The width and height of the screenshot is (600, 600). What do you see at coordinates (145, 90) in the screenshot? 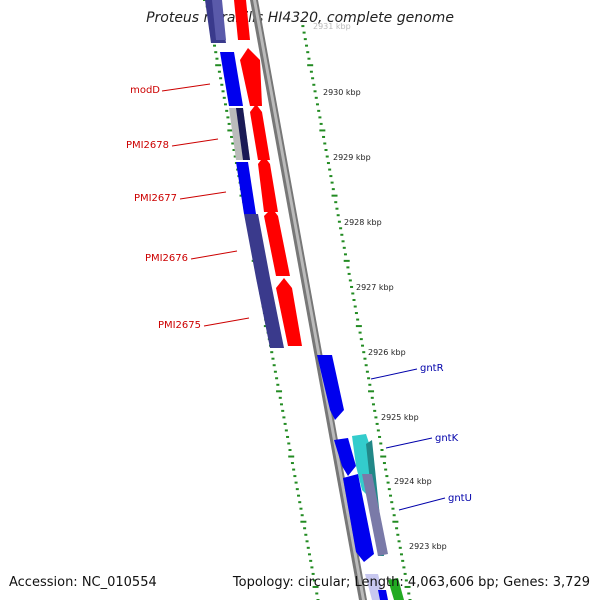
I see `gene-label-modD: modD` at bounding box center [145, 90].